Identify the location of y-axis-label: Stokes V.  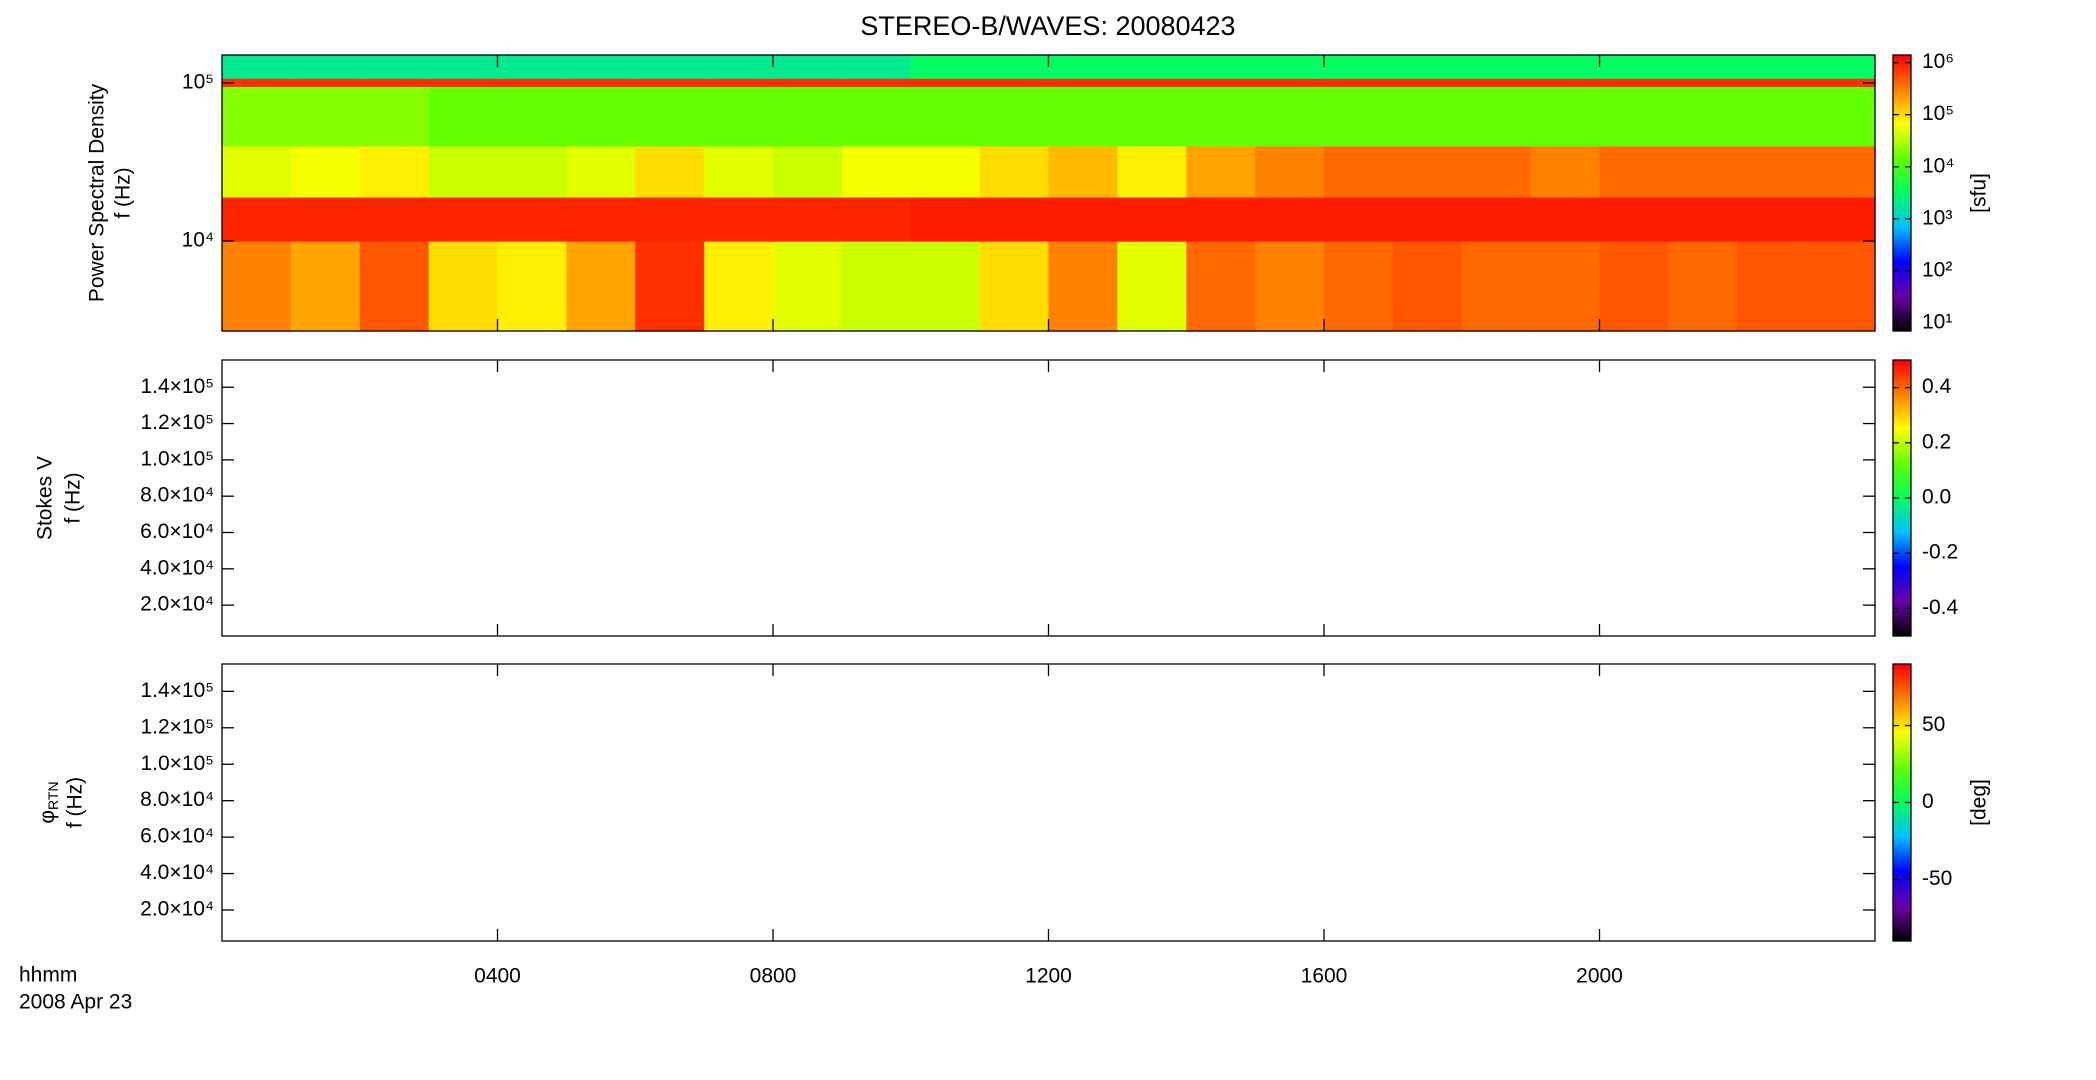
(45, 498).